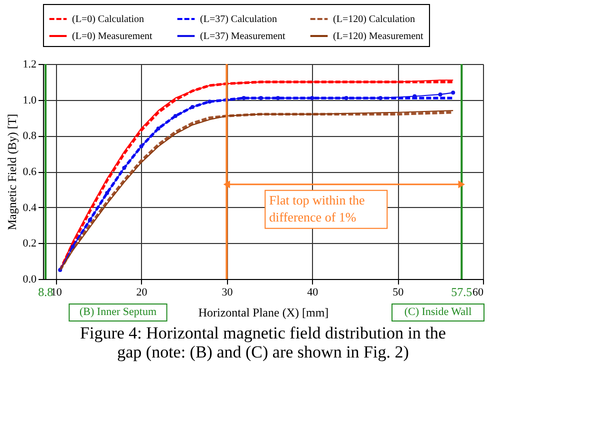 The height and width of the screenshot is (437, 607). I want to click on y-tick-label: 1.0, so click(29, 100).